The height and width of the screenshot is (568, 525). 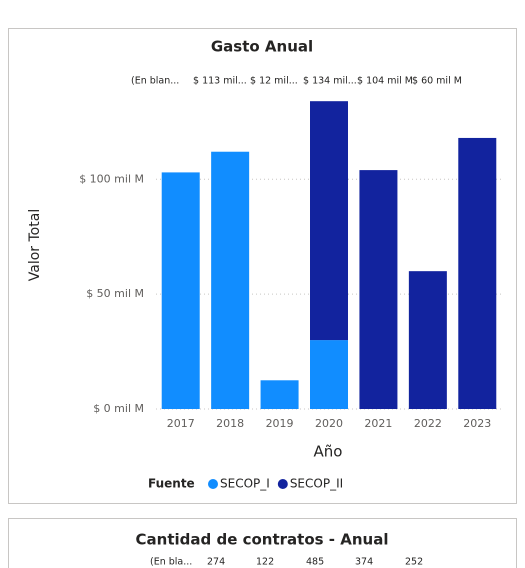 I want to click on panel, so click(x=262, y=543).